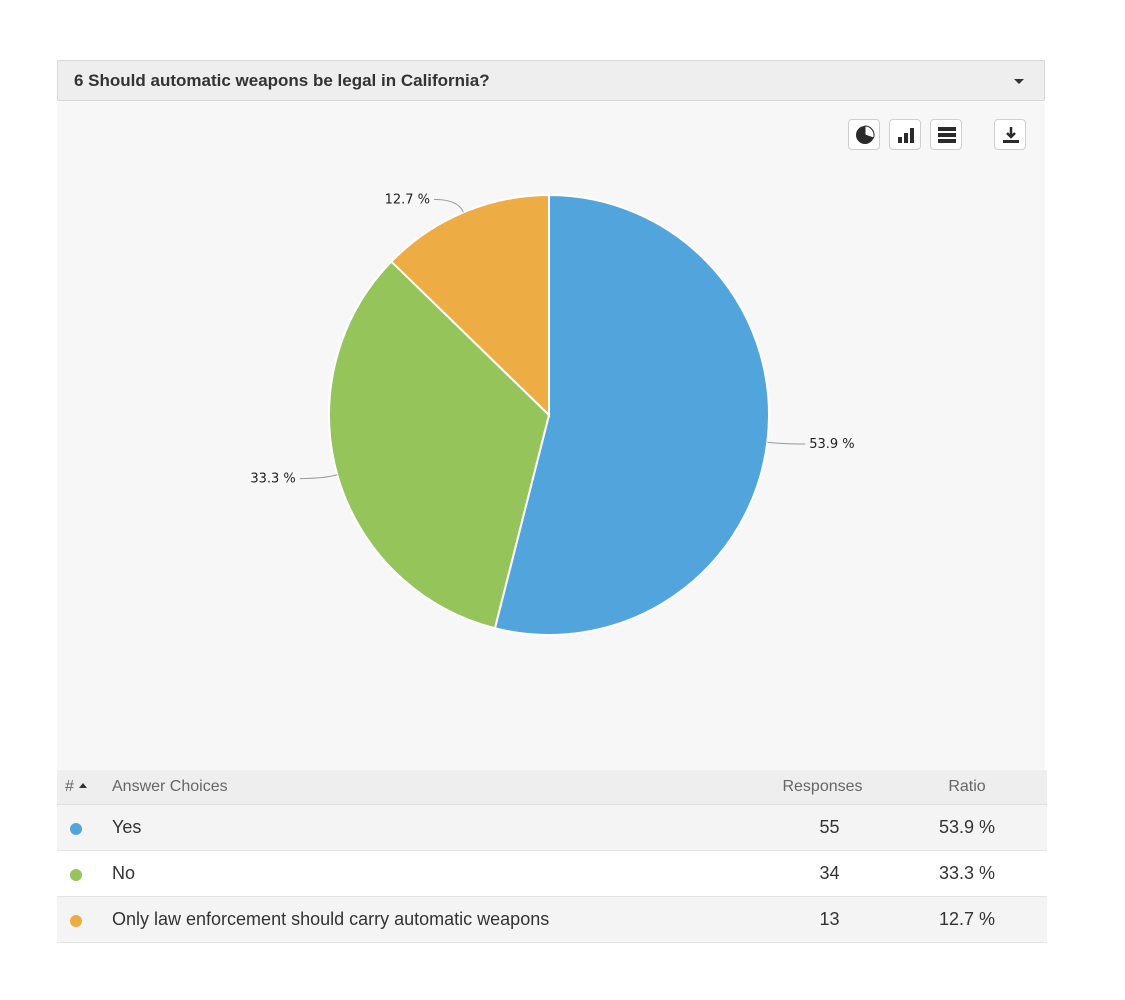 Image resolution: width=1125 pixels, height=1000 pixels. I want to click on choice-header: Answer Choices, so click(170, 786).